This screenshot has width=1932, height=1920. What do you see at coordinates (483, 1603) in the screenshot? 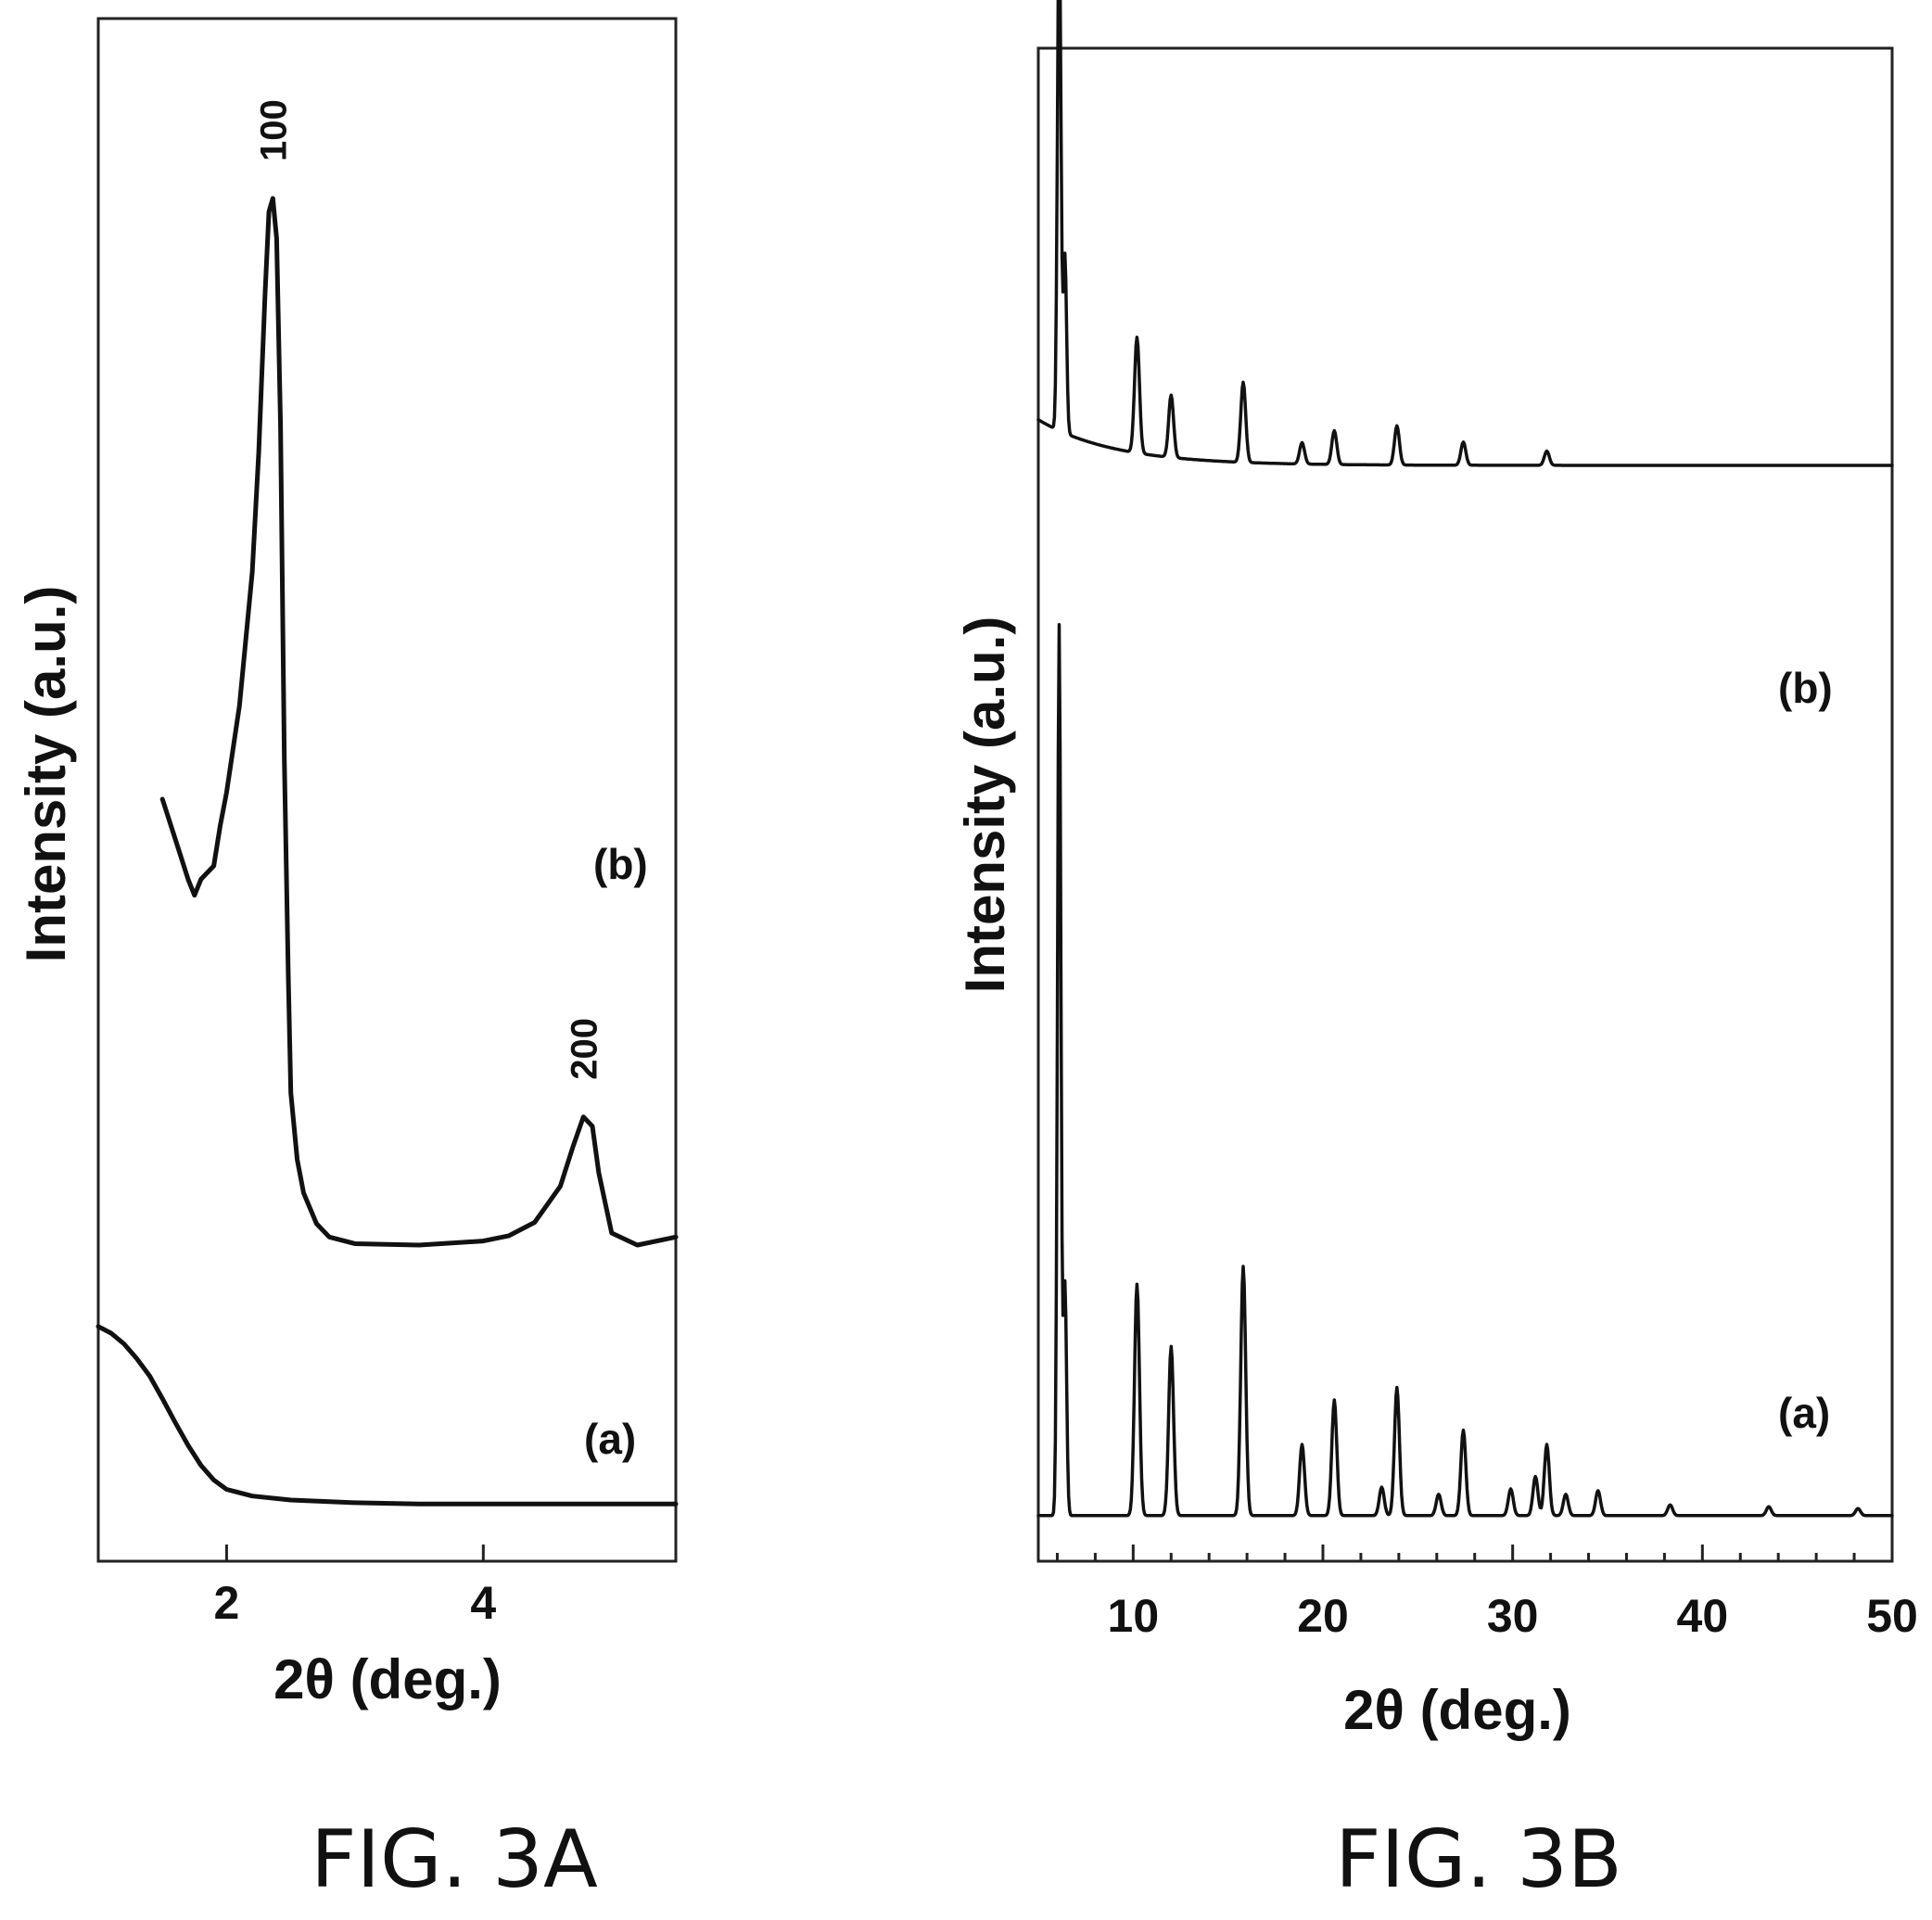
I see `panel-a-x-tick-label: 4` at bounding box center [483, 1603].